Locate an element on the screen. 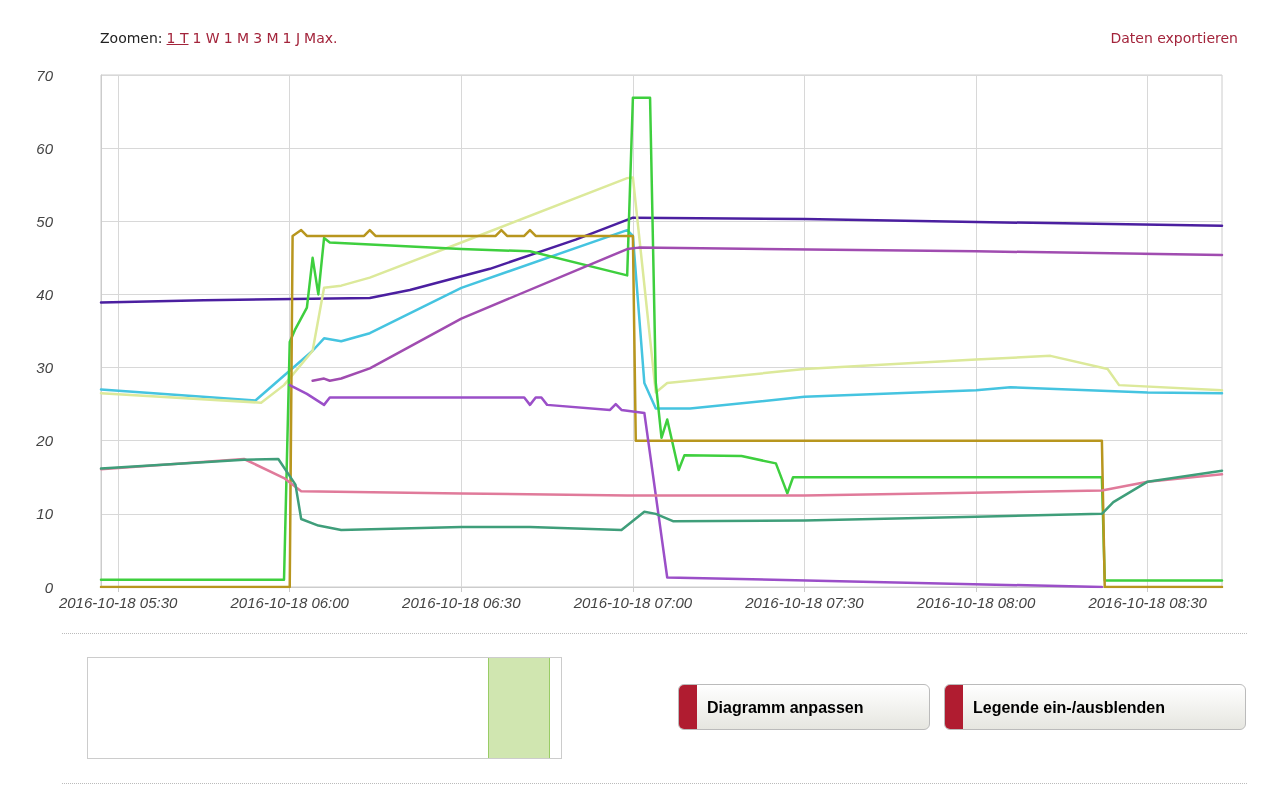 The height and width of the screenshot is (799, 1280). text: 1 M is located at coordinates (236, 38).